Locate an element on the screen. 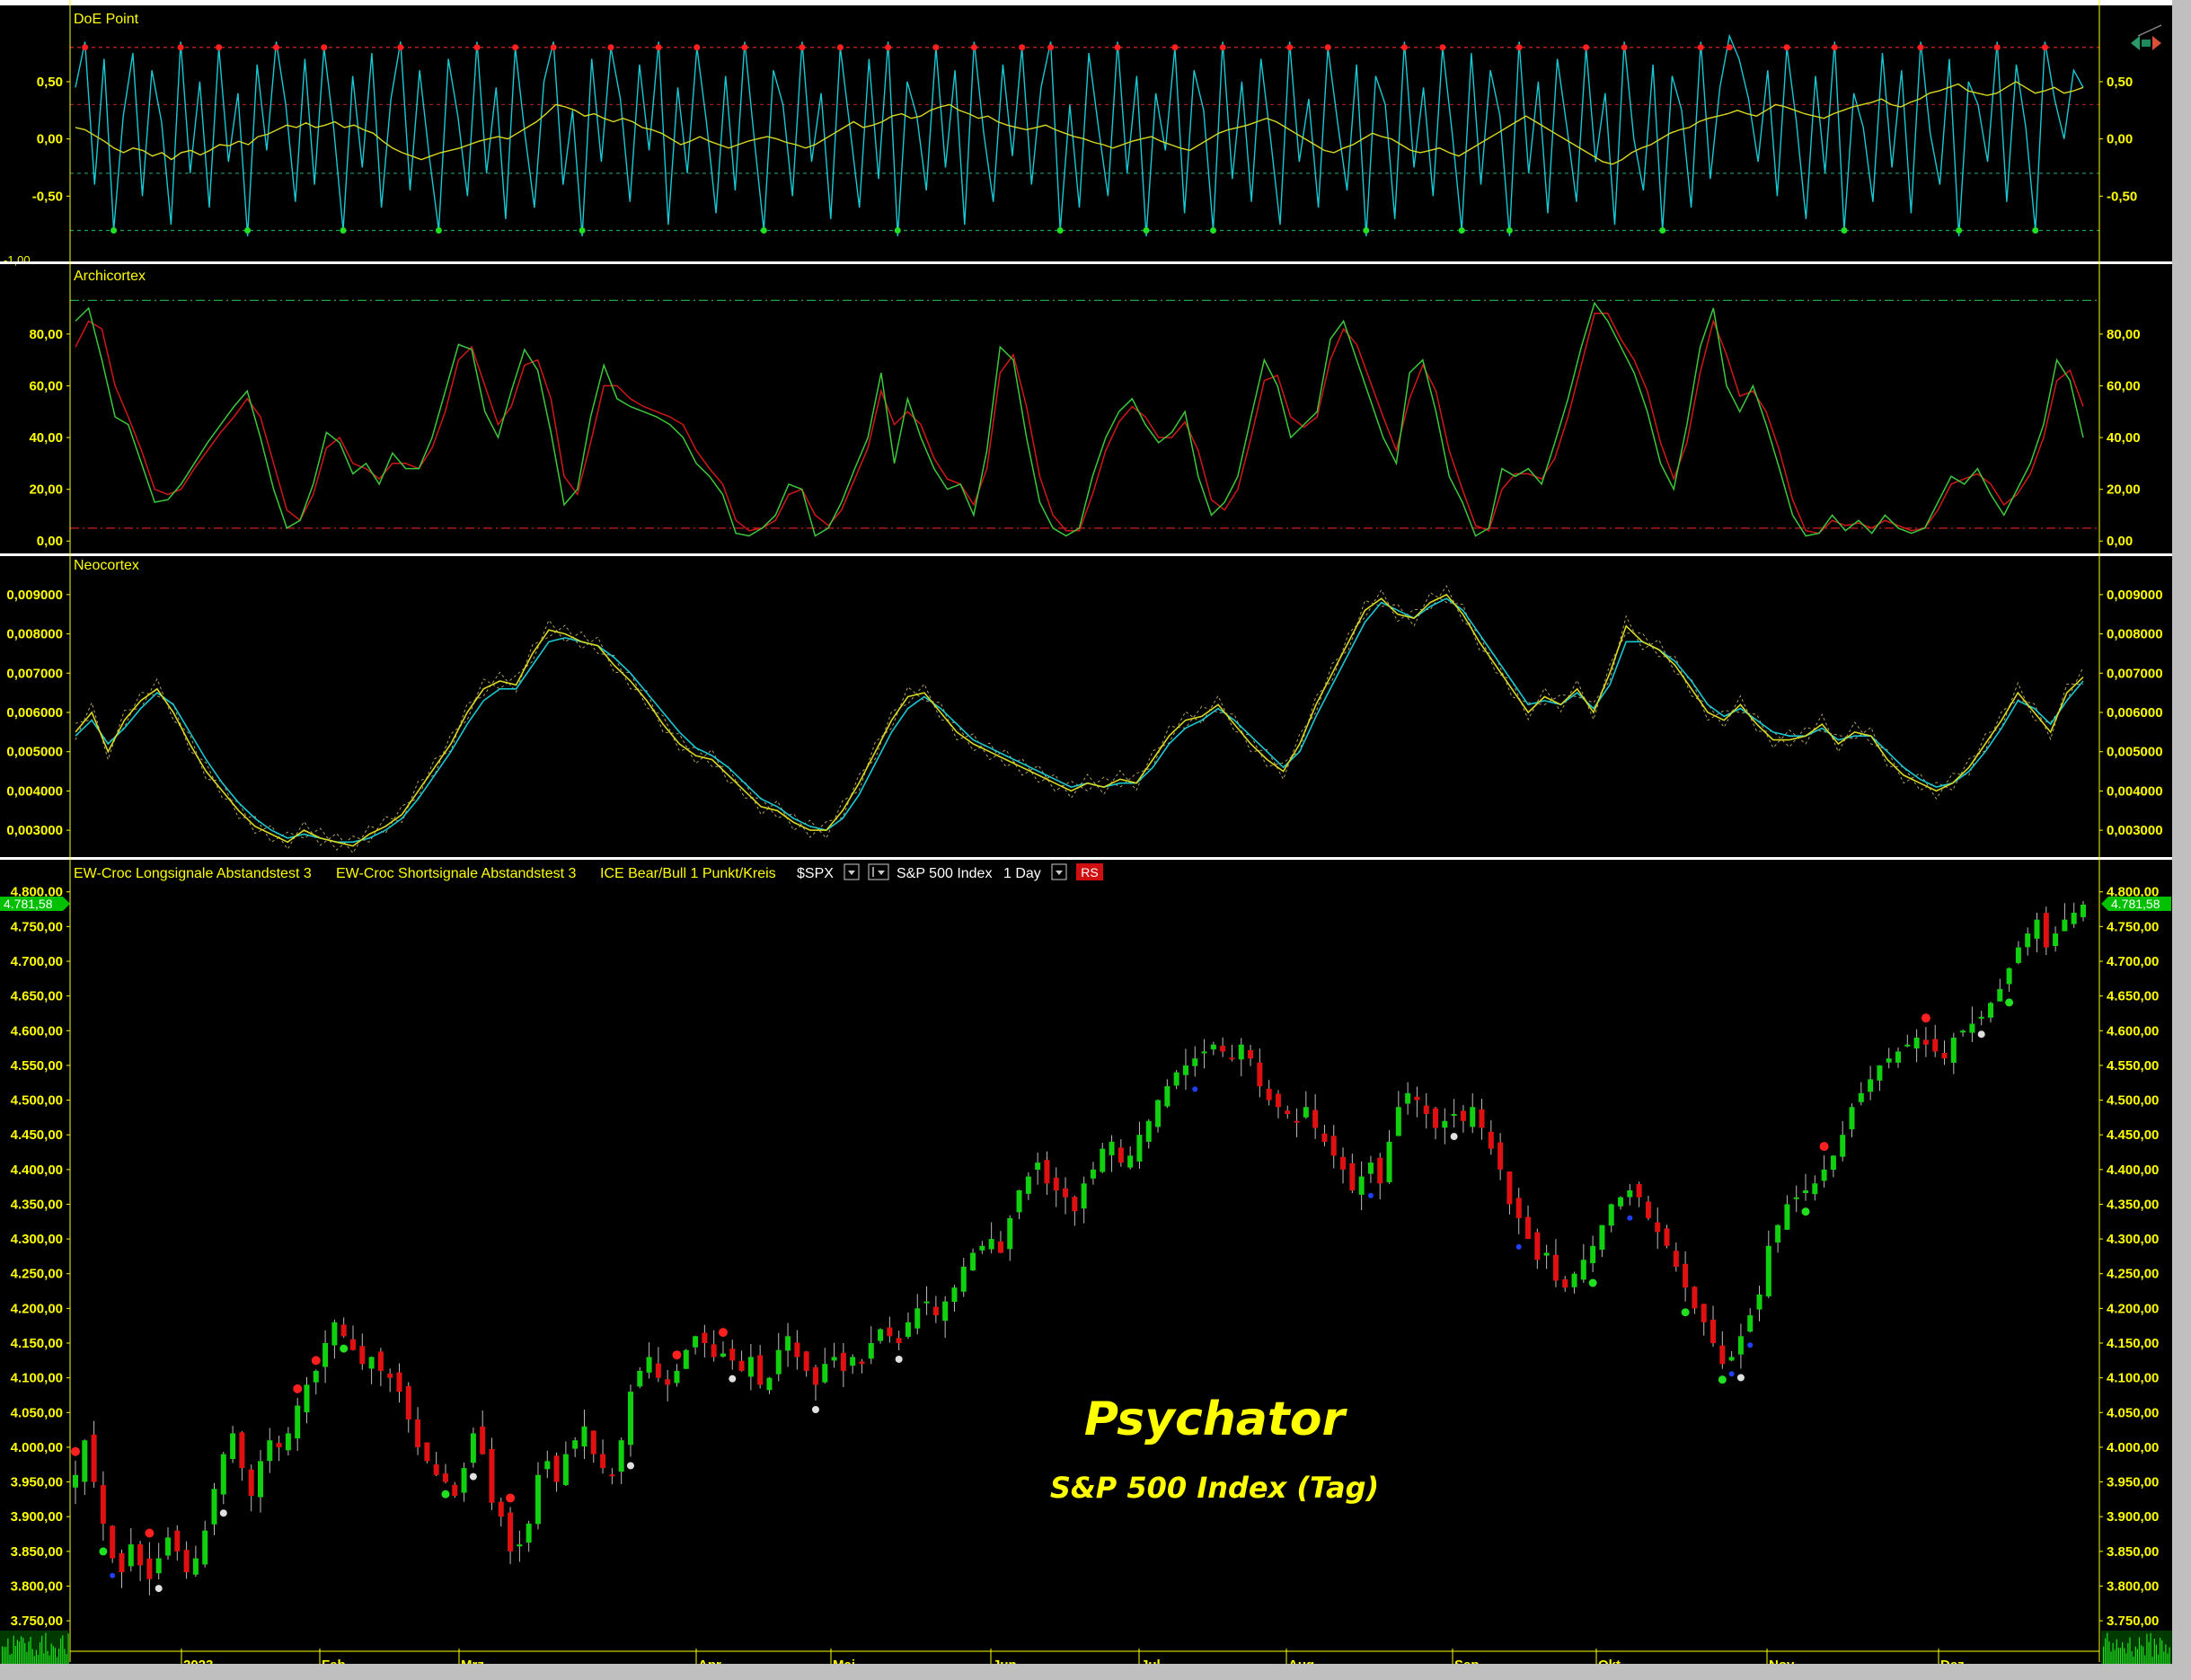  y-tick-label-right: 60,00 is located at coordinates (2124, 385).